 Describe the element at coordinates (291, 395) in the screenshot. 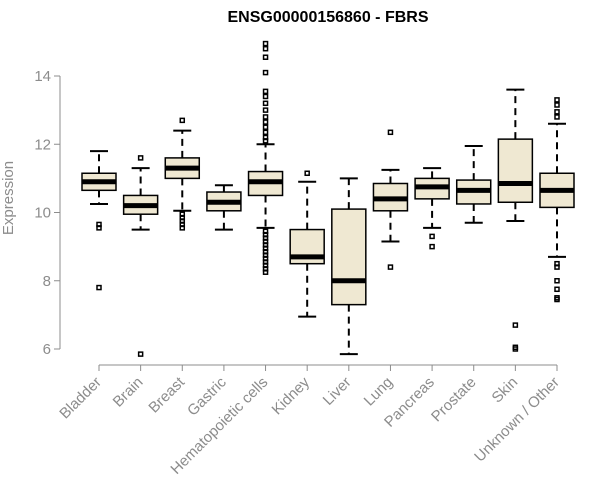

I see `x-tick-label: Kidney` at that location.